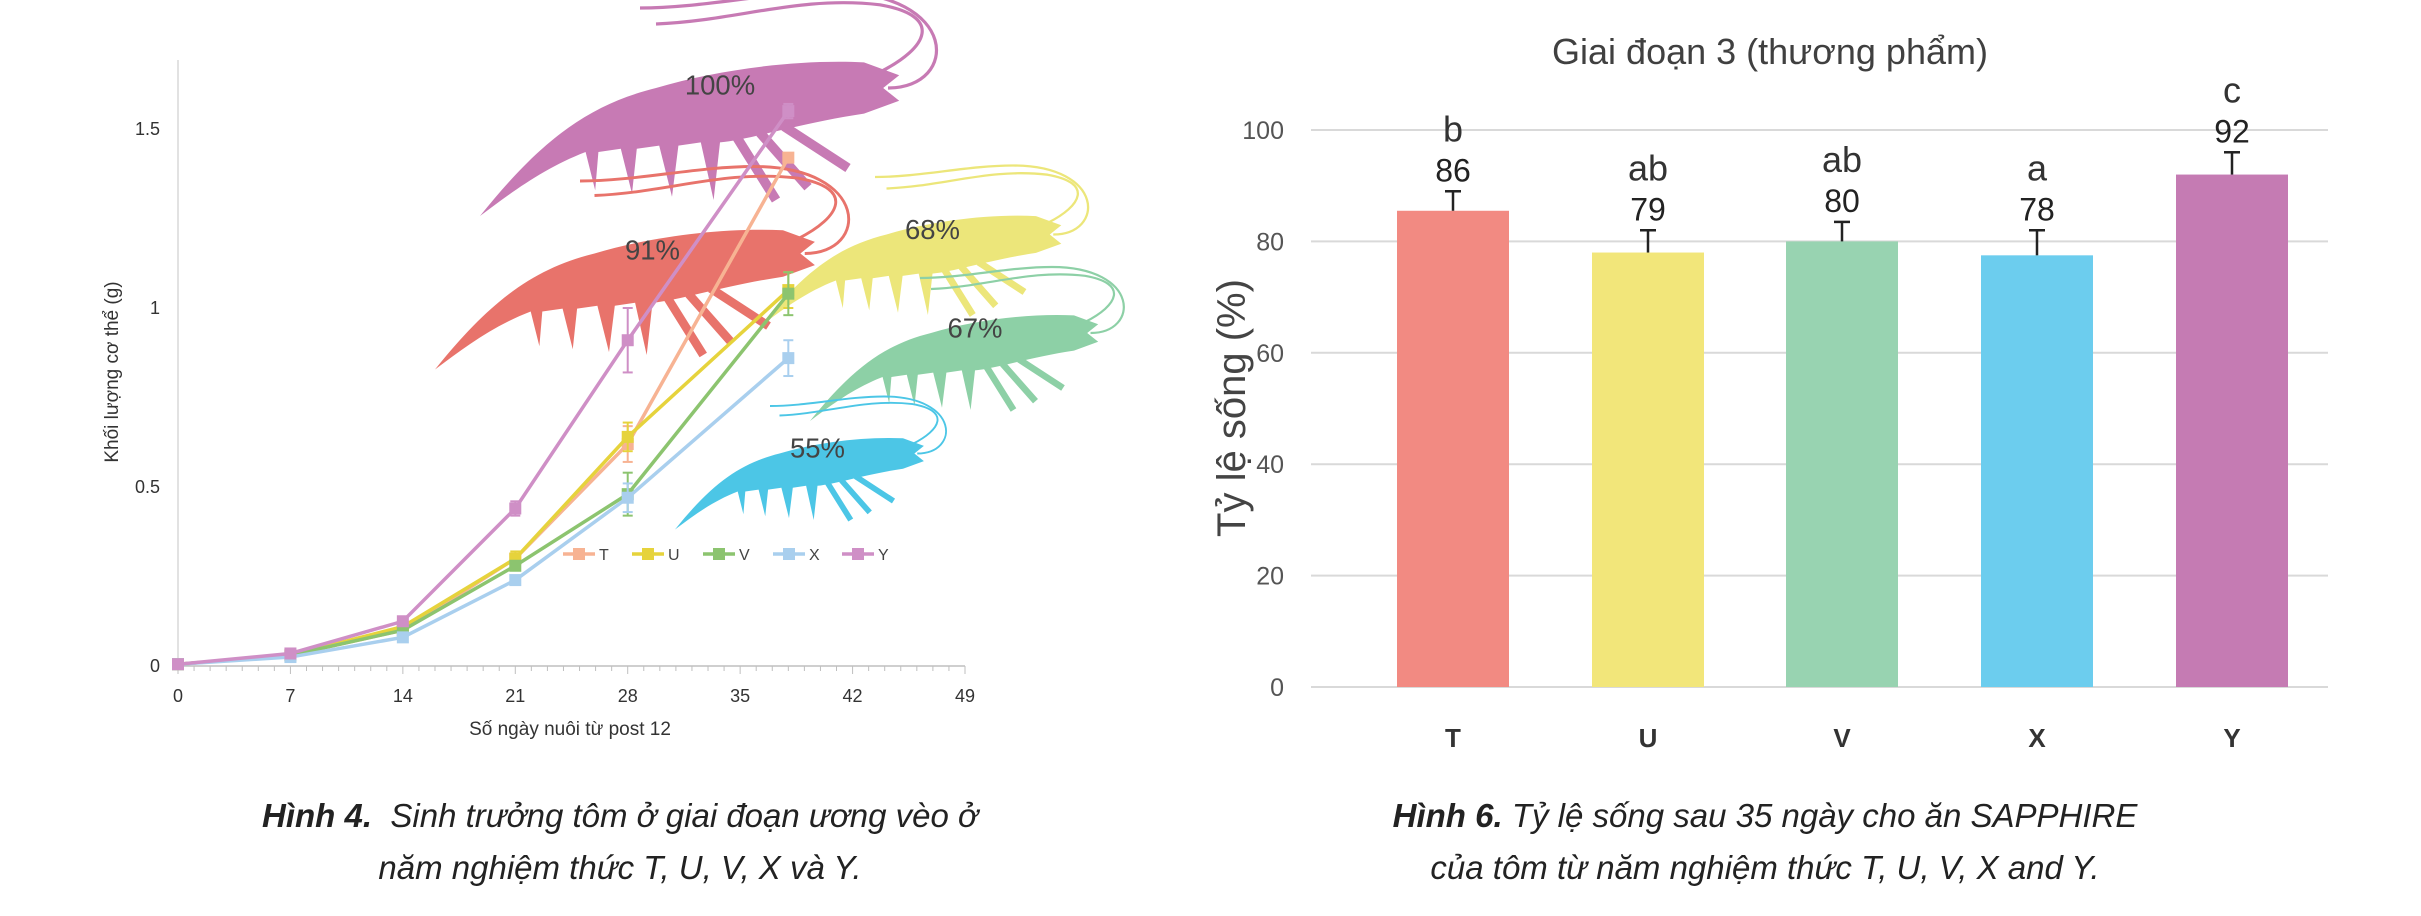 The height and width of the screenshot is (916, 2421). What do you see at coordinates (788, 157) in the screenshot?
I see `data-point-T` at bounding box center [788, 157].